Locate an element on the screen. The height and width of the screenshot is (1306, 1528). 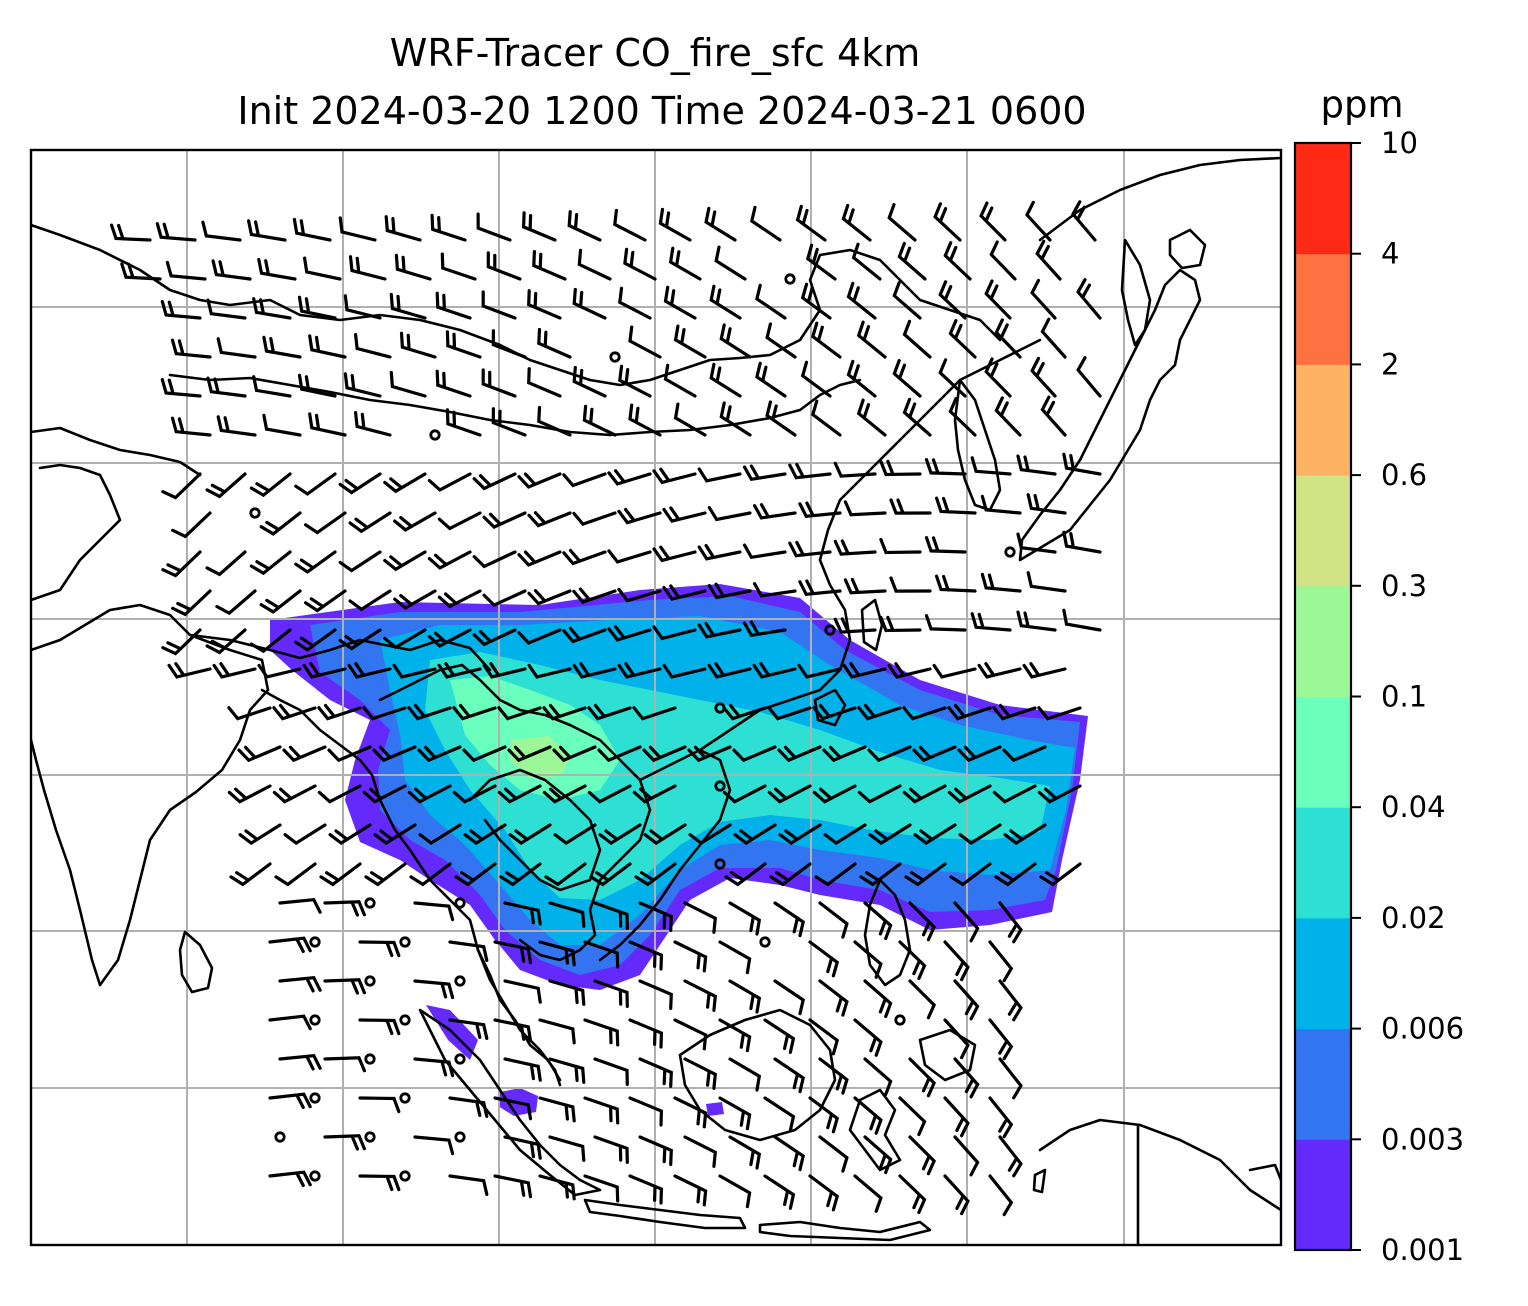
coast-india is located at coordinates (150, 795).